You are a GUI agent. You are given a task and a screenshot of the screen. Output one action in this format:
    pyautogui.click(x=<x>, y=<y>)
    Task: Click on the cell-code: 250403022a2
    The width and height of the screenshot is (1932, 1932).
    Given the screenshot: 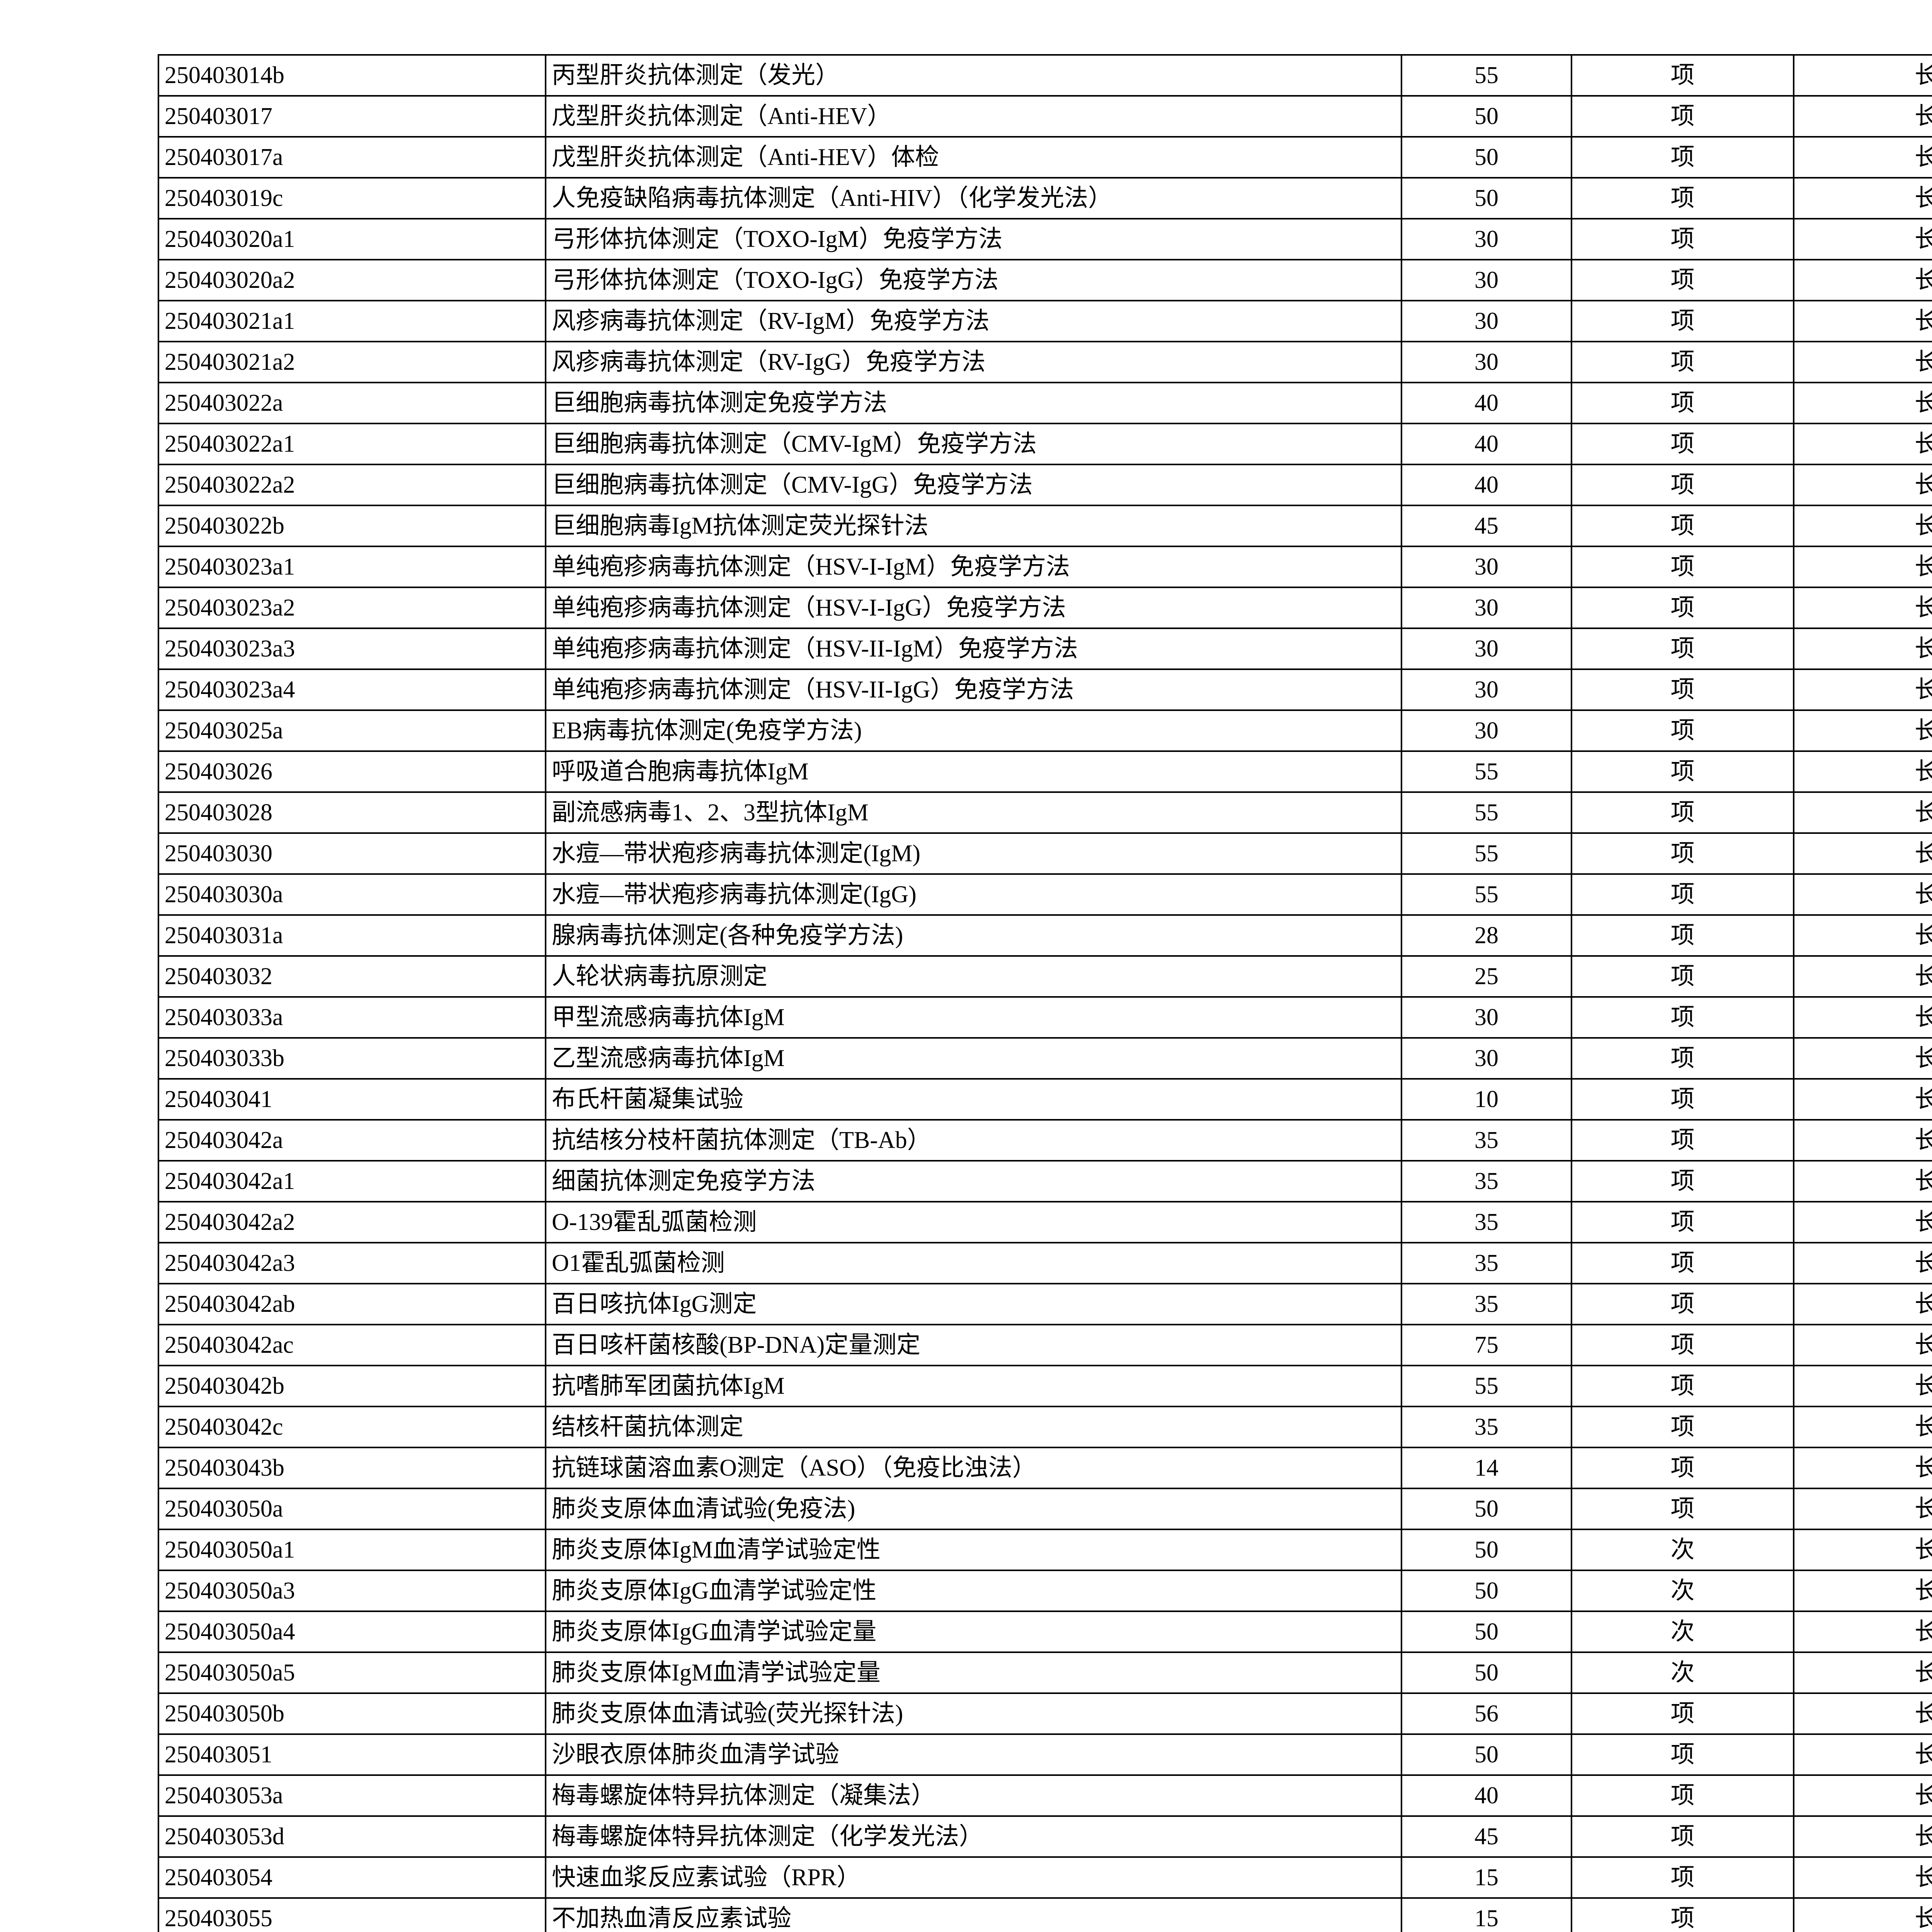 What is the action you would take?
    pyautogui.click(x=352, y=485)
    